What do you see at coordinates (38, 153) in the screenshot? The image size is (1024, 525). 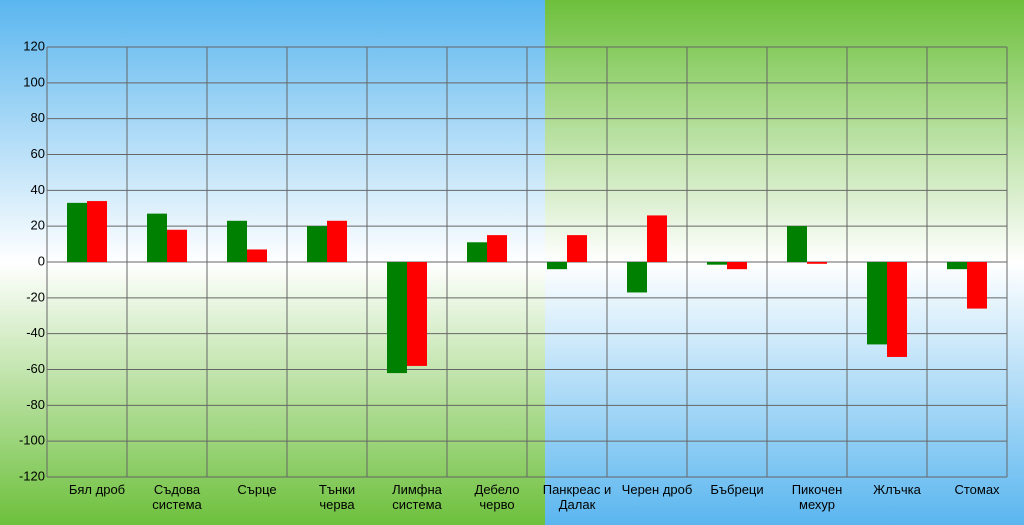 I see `y-tick-label: 60` at bounding box center [38, 153].